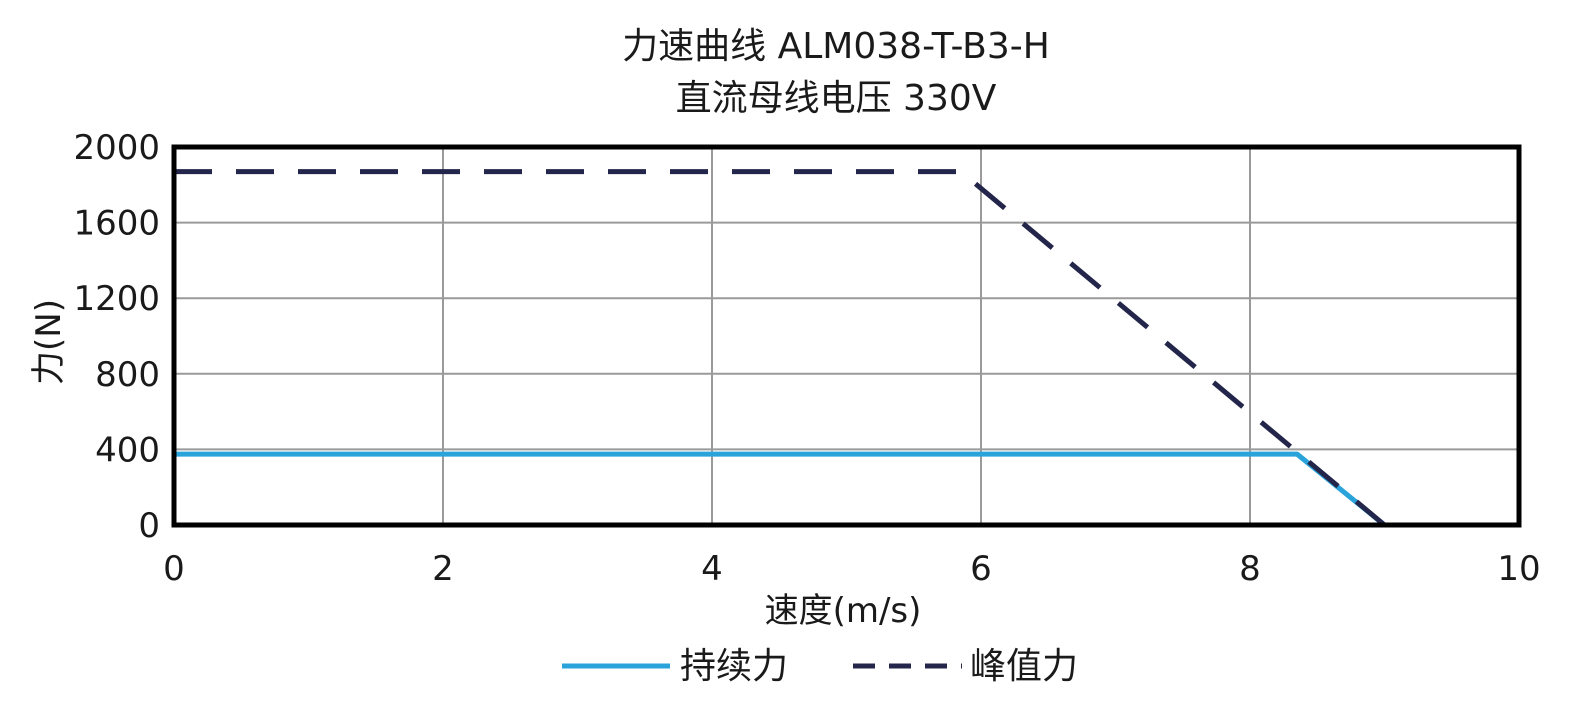  What do you see at coordinates (836, 98) in the screenshot?
I see `chart-subtitle: 直流母线电压 330V` at bounding box center [836, 98].